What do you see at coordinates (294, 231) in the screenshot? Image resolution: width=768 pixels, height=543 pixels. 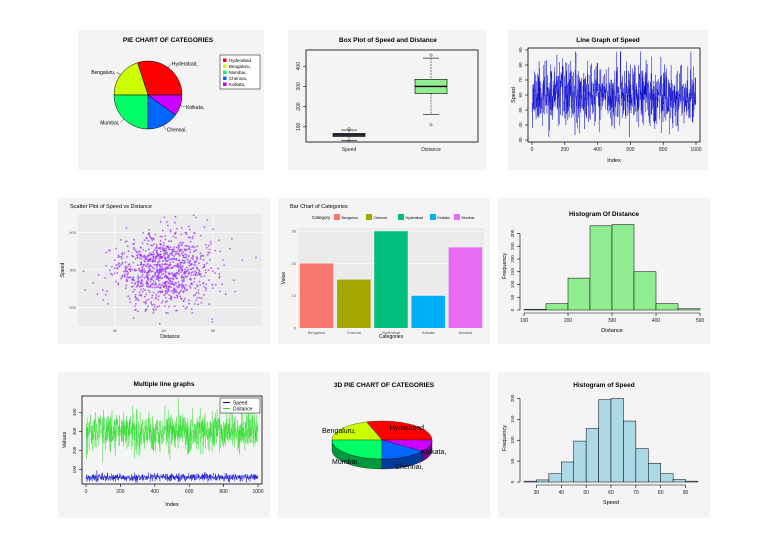 I see `y-tick-label: 30` at bounding box center [294, 231].